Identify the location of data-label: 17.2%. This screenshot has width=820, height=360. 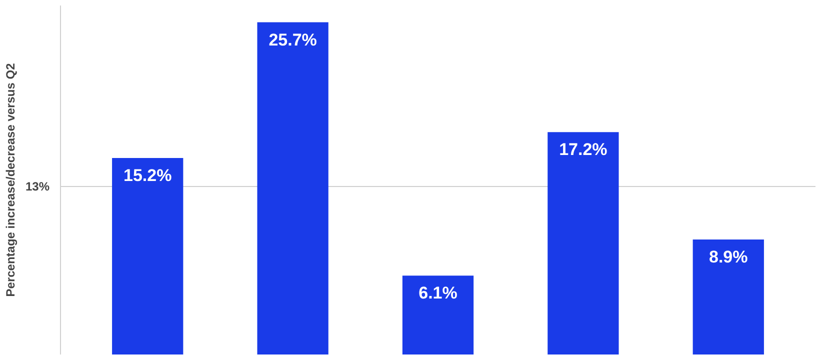
(583, 150).